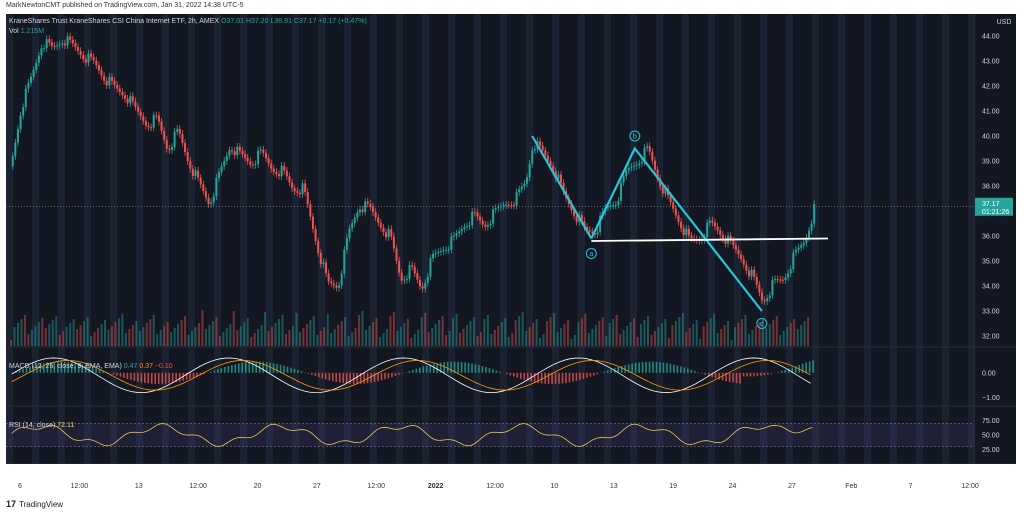  I want to click on close-value: C37.17, so click(305, 21).